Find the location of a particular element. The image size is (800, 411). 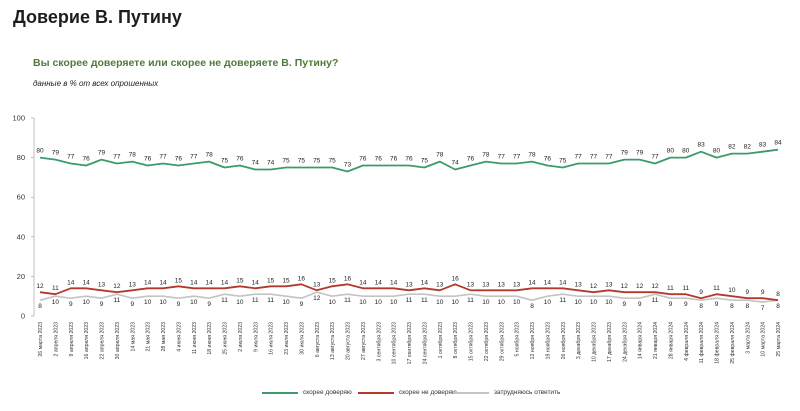

x-tick-label: 25 марта 2024 is located at coordinates (779, 339).